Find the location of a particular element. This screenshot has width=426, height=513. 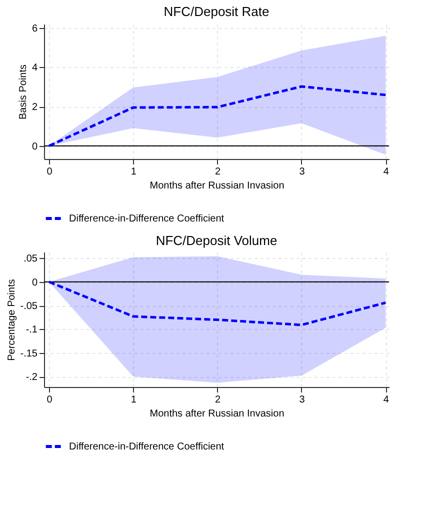

y-tick-label: 4 is located at coordinates (35, 68).